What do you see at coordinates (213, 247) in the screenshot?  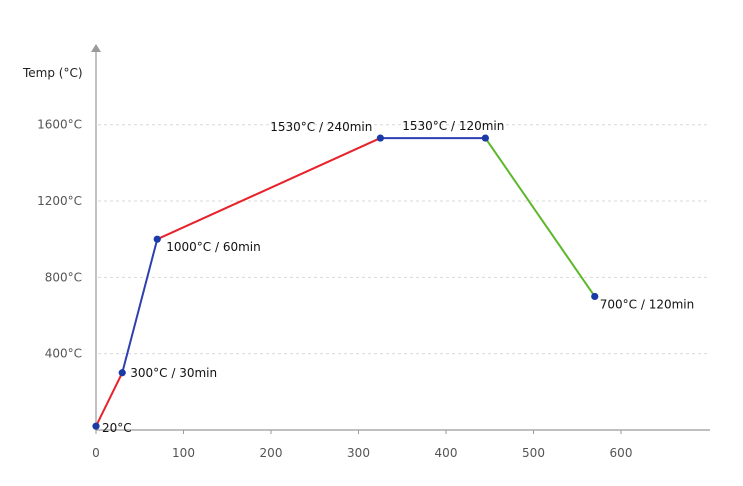 I see `data-point-label: 1000°C / 60min` at bounding box center [213, 247].